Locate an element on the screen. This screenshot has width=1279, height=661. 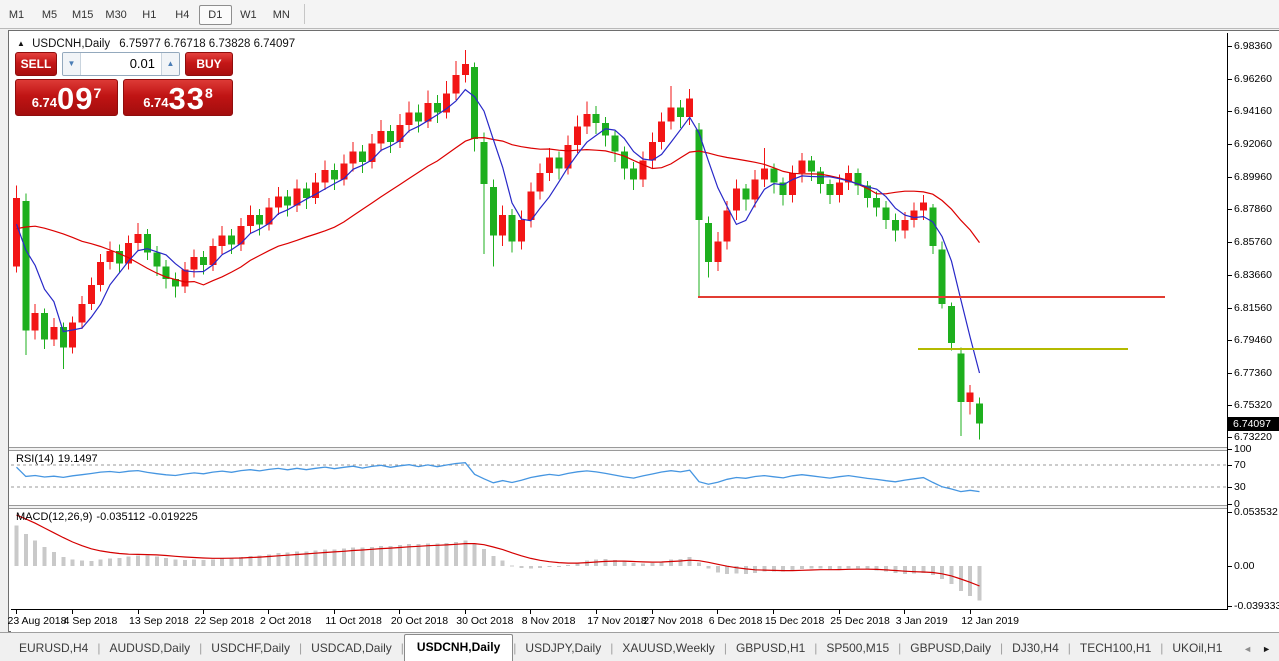
sell-button: SELL is located at coordinates (36, 64).